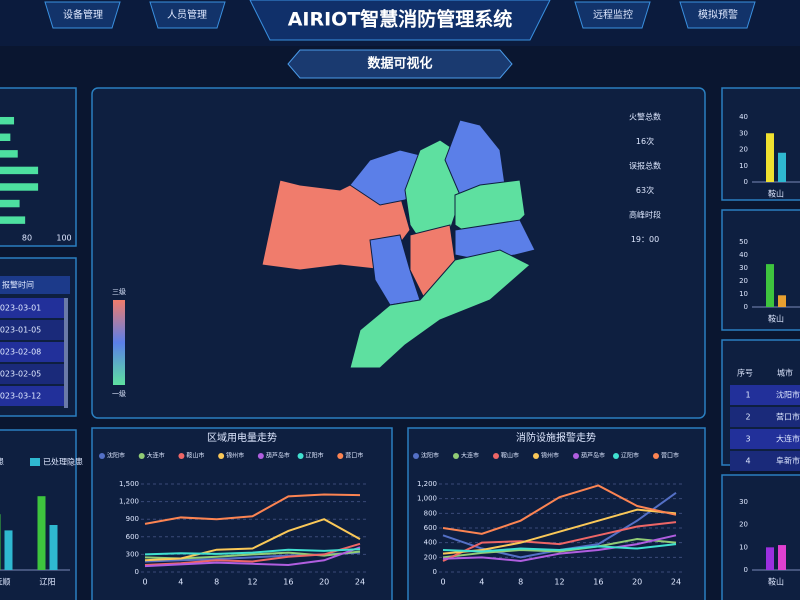  Describe the element at coordinates (430, 557) in the screenshot. I see `y-tick-label: 200` at that location.